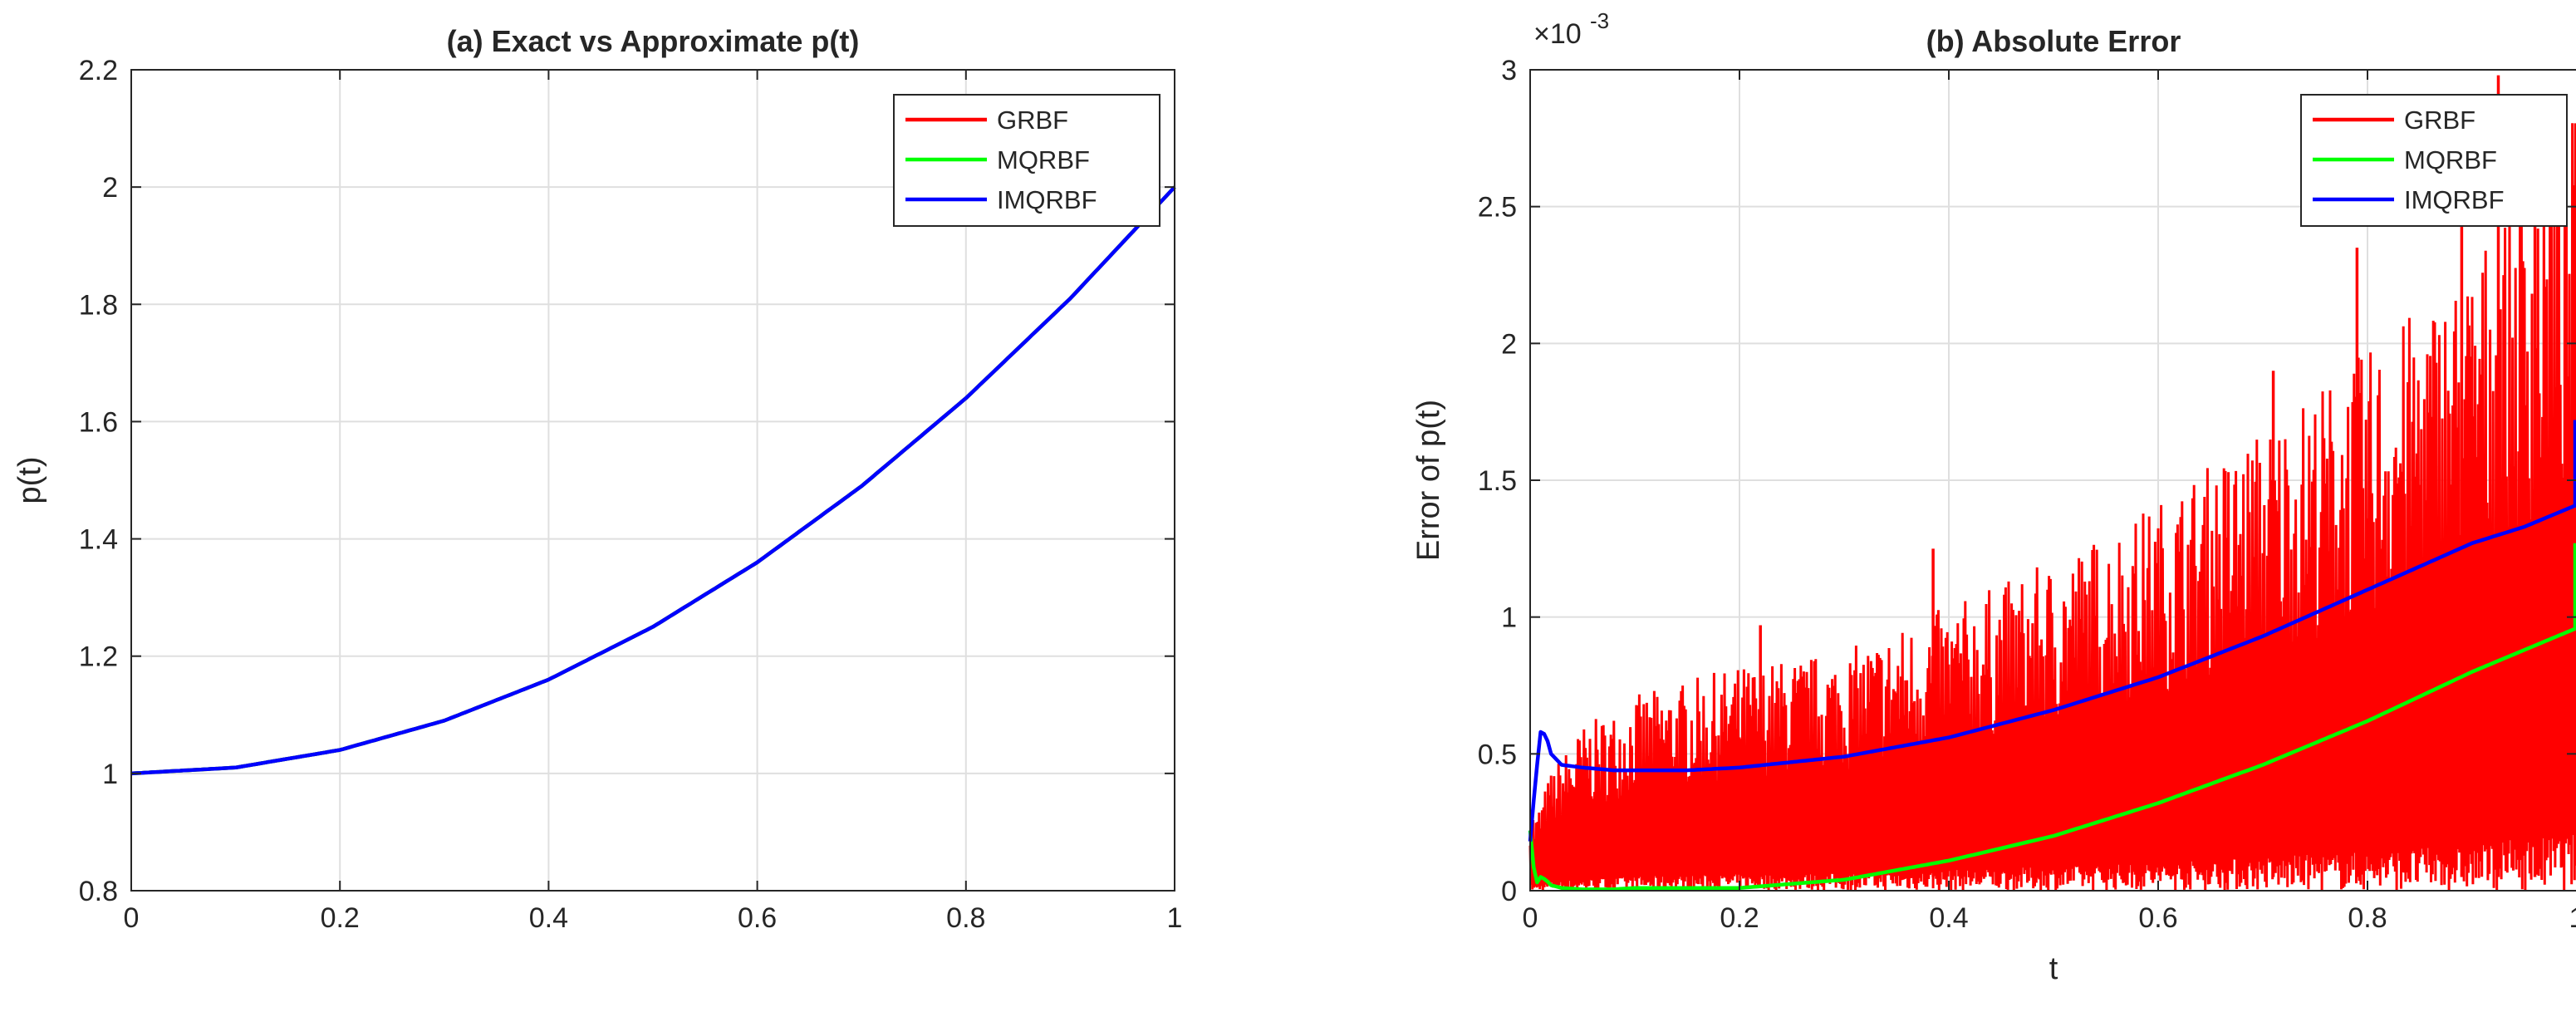 This screenshot has height=1012, width=2576. What do you see at coordinates (1497, 754) in the screenshot?
I see `y-tick-label: 0.5` at bounding box center [1497, 754].